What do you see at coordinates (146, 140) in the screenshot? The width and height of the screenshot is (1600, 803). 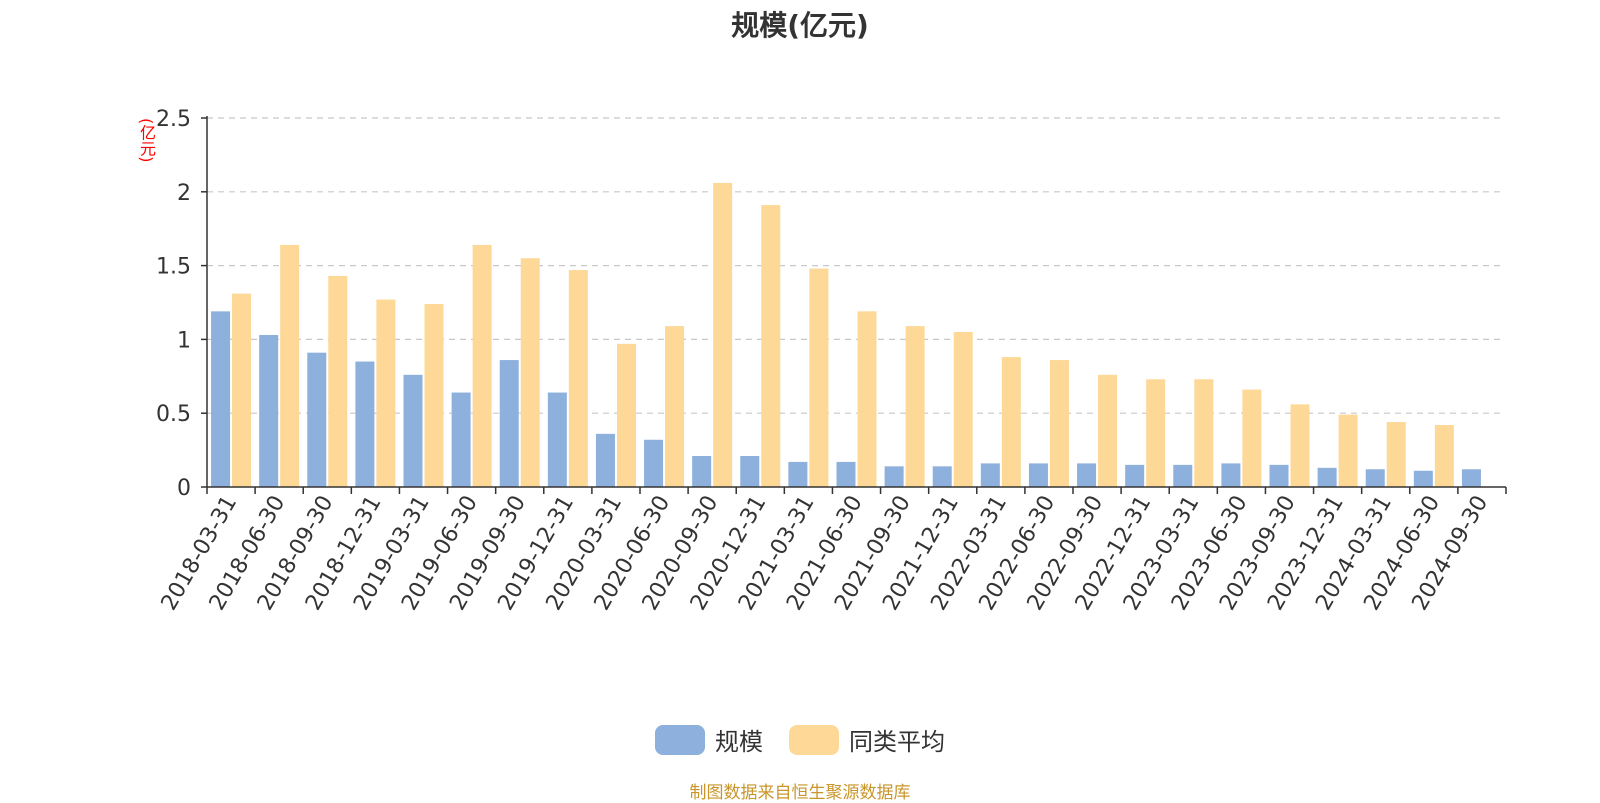 I see `y-unit-label: (亿元)` at bounding box center [146, 140].